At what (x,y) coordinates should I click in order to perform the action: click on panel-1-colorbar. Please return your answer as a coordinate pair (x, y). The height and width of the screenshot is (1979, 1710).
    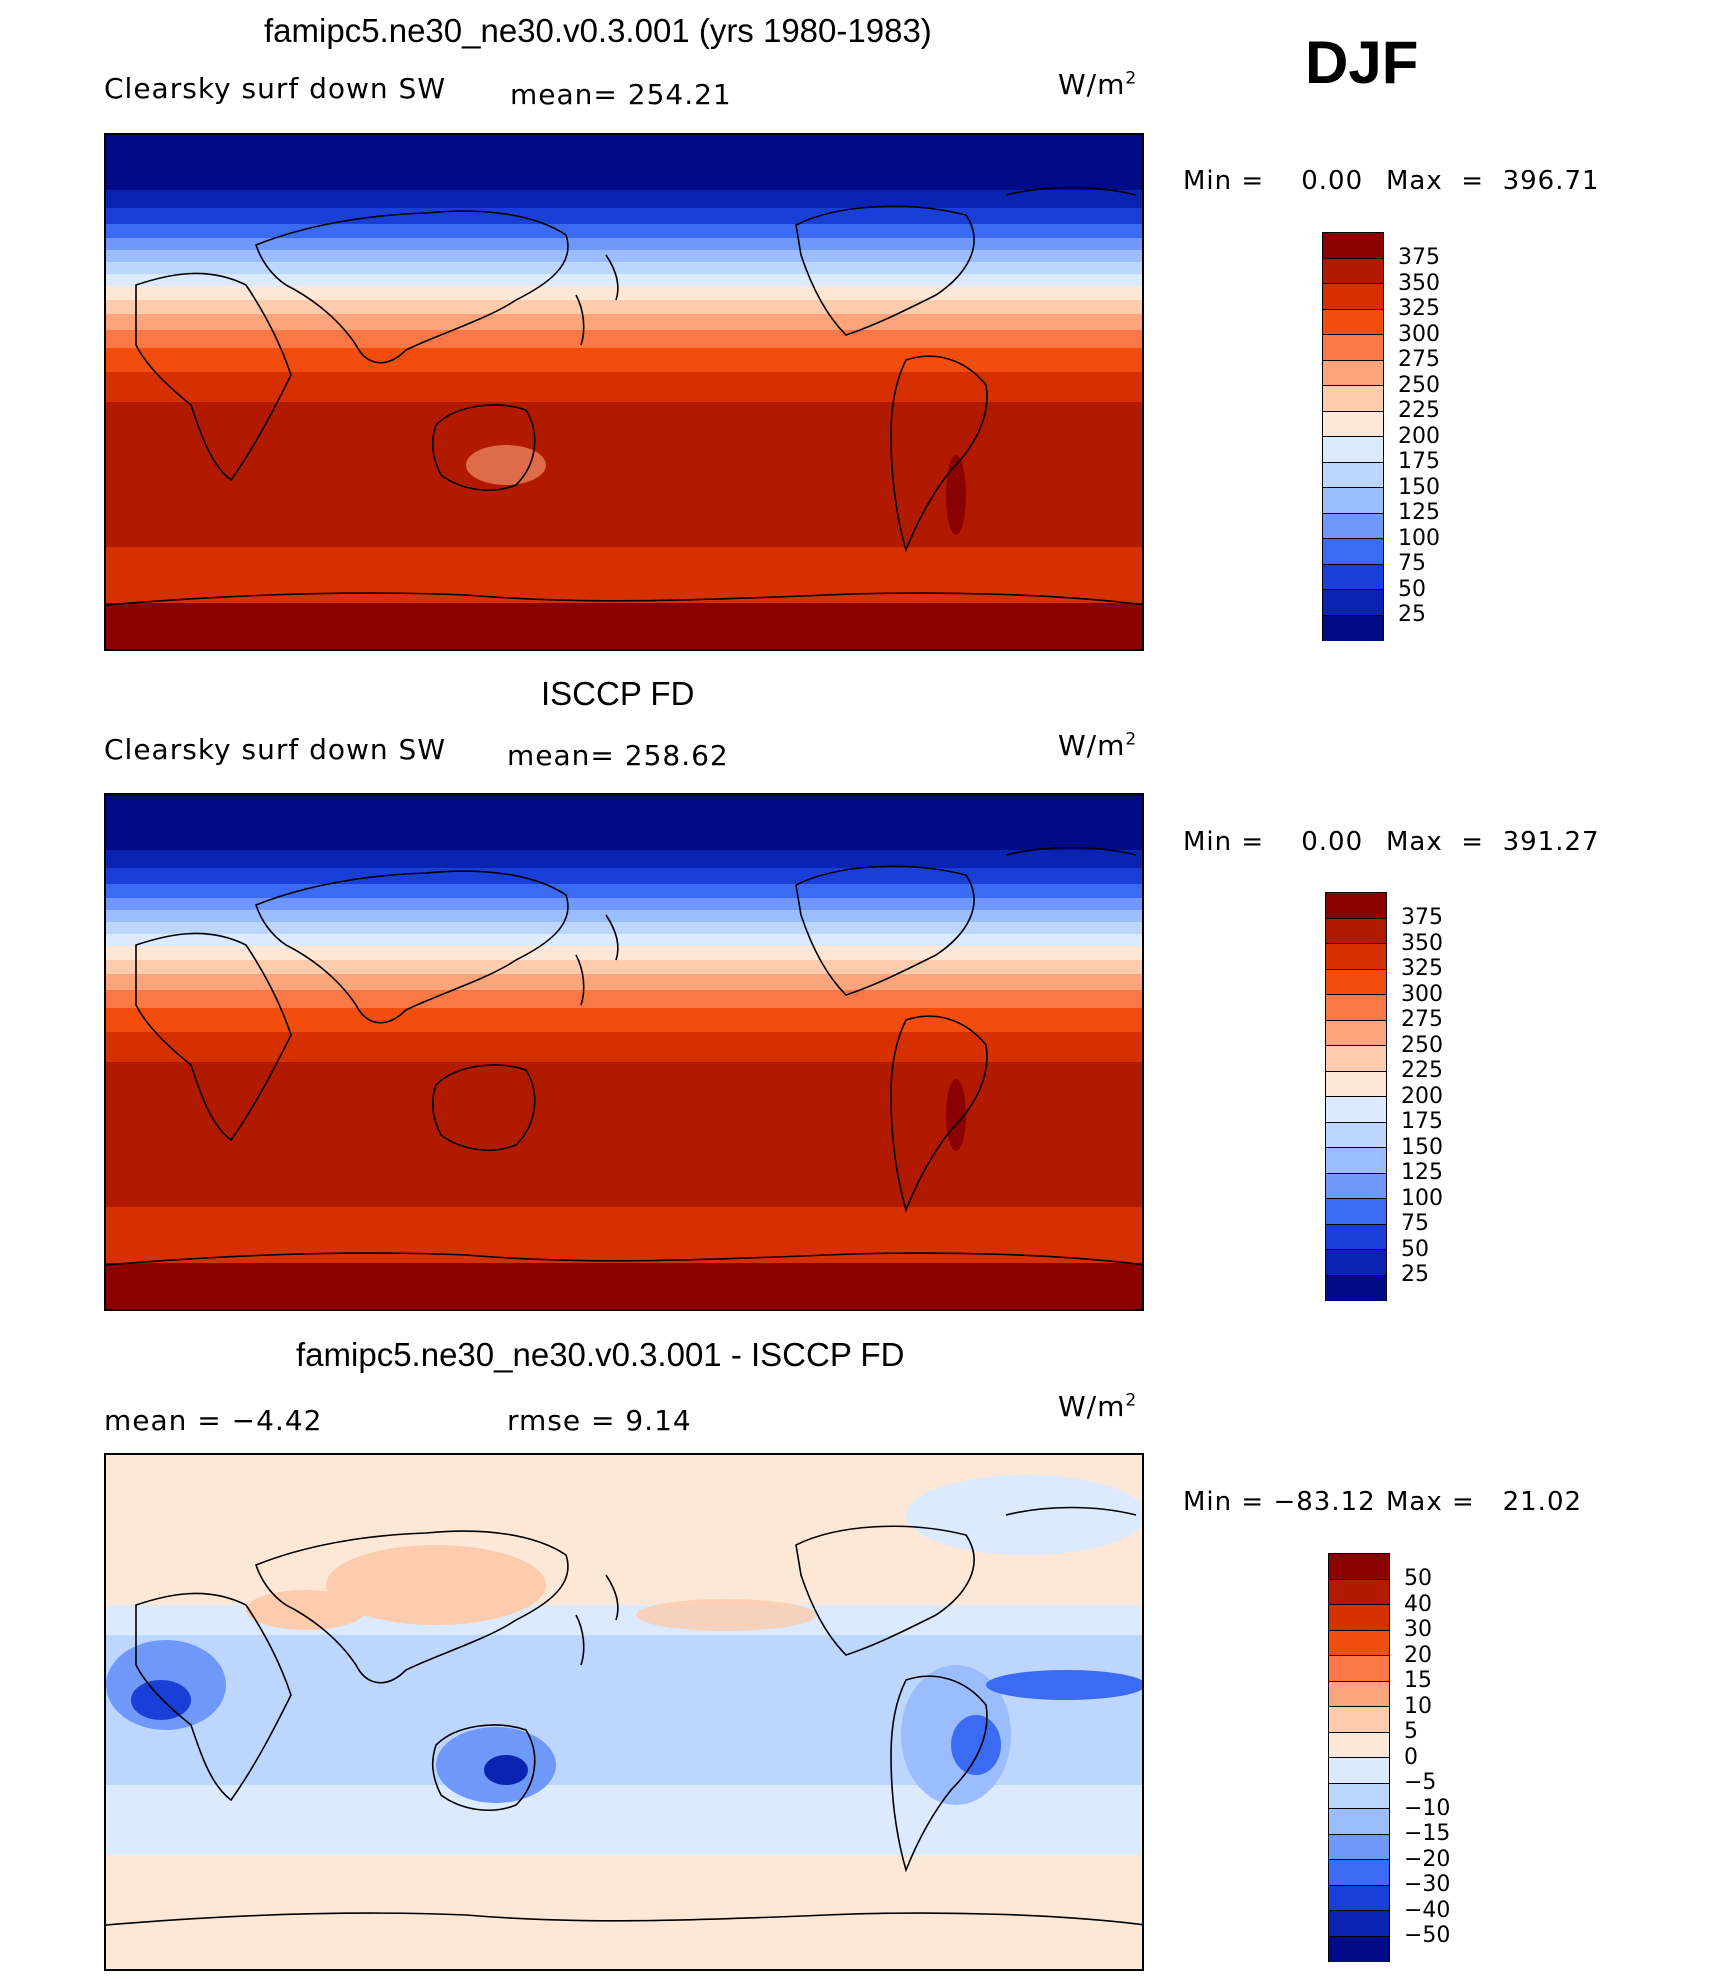
    Looking at the image, I should click on (1353, 436).